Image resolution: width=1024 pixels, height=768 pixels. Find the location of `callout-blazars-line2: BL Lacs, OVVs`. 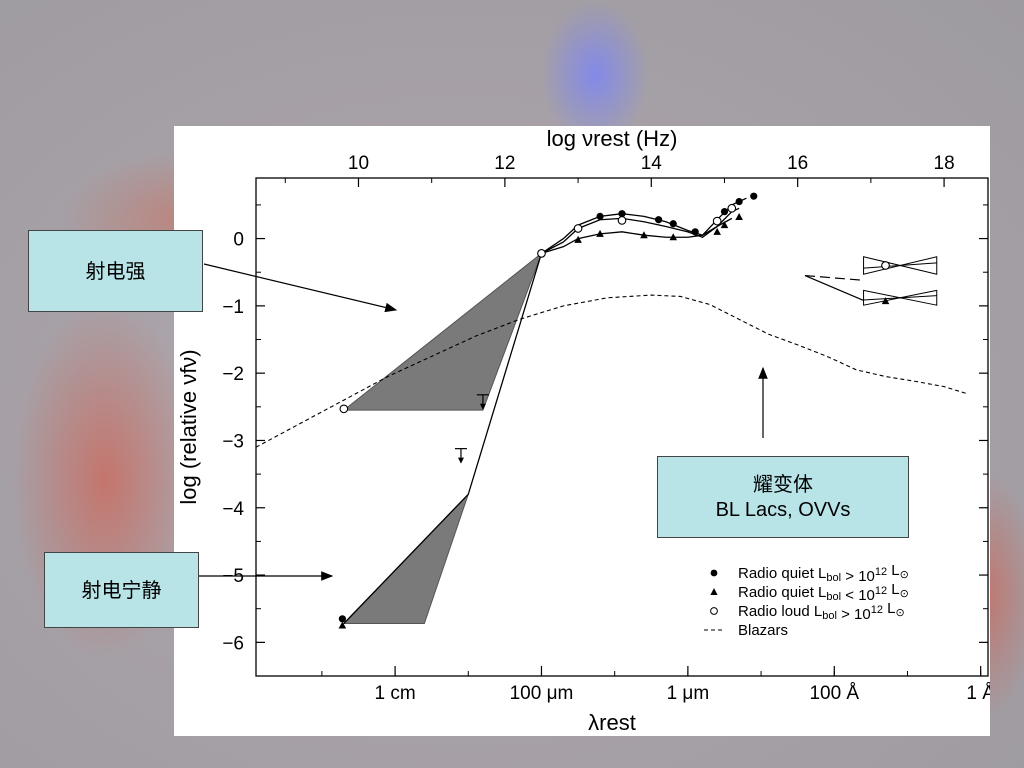

callout-blazars-line2: BL Lacs, OVVs is located at coordinates (783, 510).